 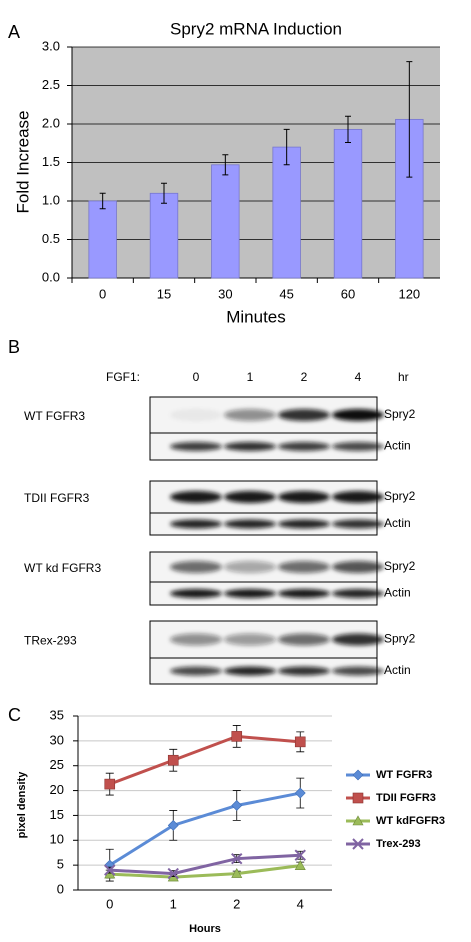 I want to click on treatment-label: FGF1:, so click(x=123, y=377).